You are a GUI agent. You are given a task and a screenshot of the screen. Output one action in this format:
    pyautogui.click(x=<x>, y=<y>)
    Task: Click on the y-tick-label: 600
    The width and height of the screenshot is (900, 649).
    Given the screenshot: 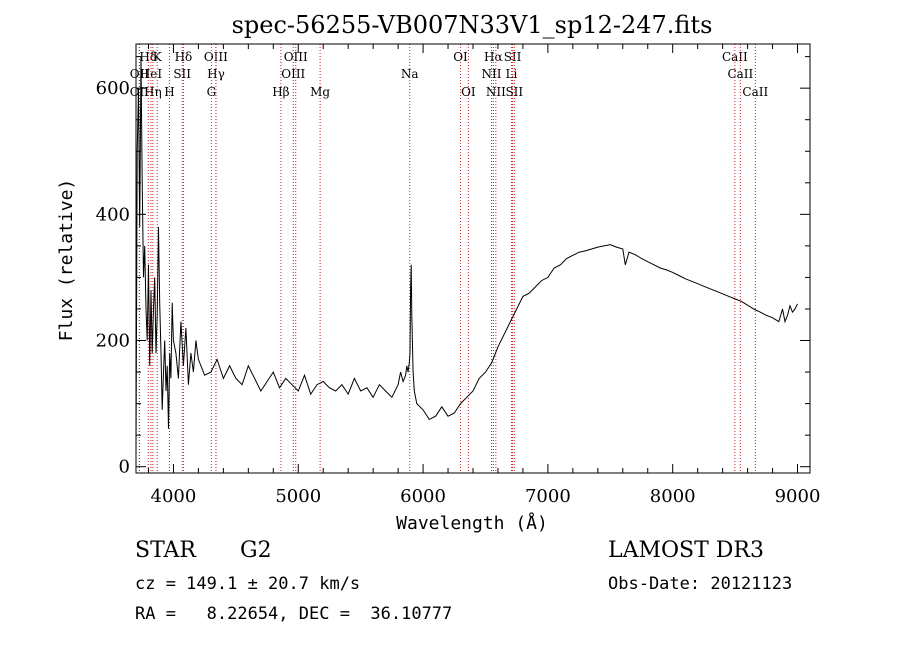 What is the action you would take?
    pyautogui.click(x=113, y=88)
    